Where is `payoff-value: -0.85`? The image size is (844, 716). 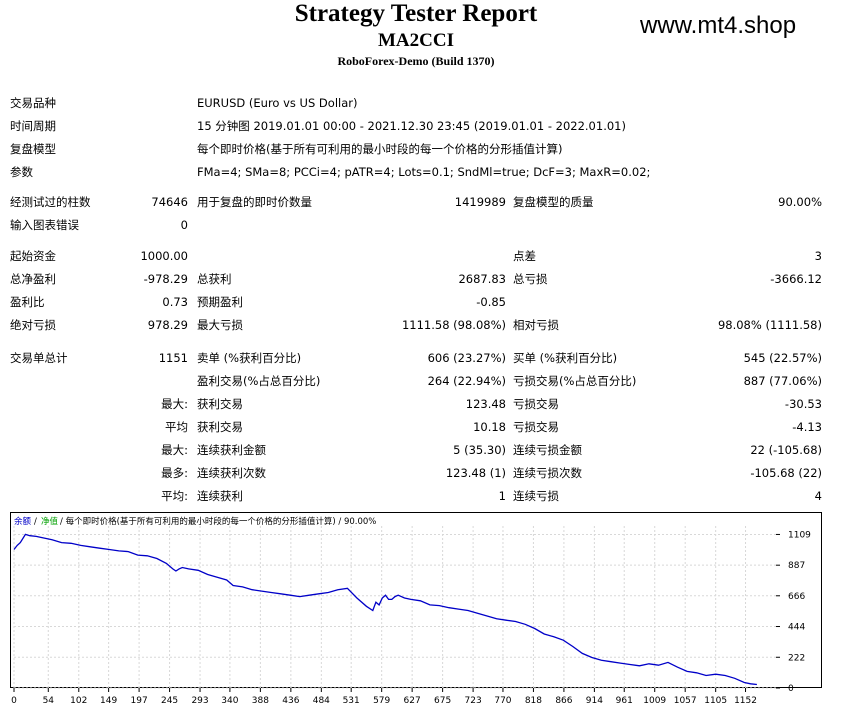
payoff-value: -0.85 is located at coordinates (491, 302).